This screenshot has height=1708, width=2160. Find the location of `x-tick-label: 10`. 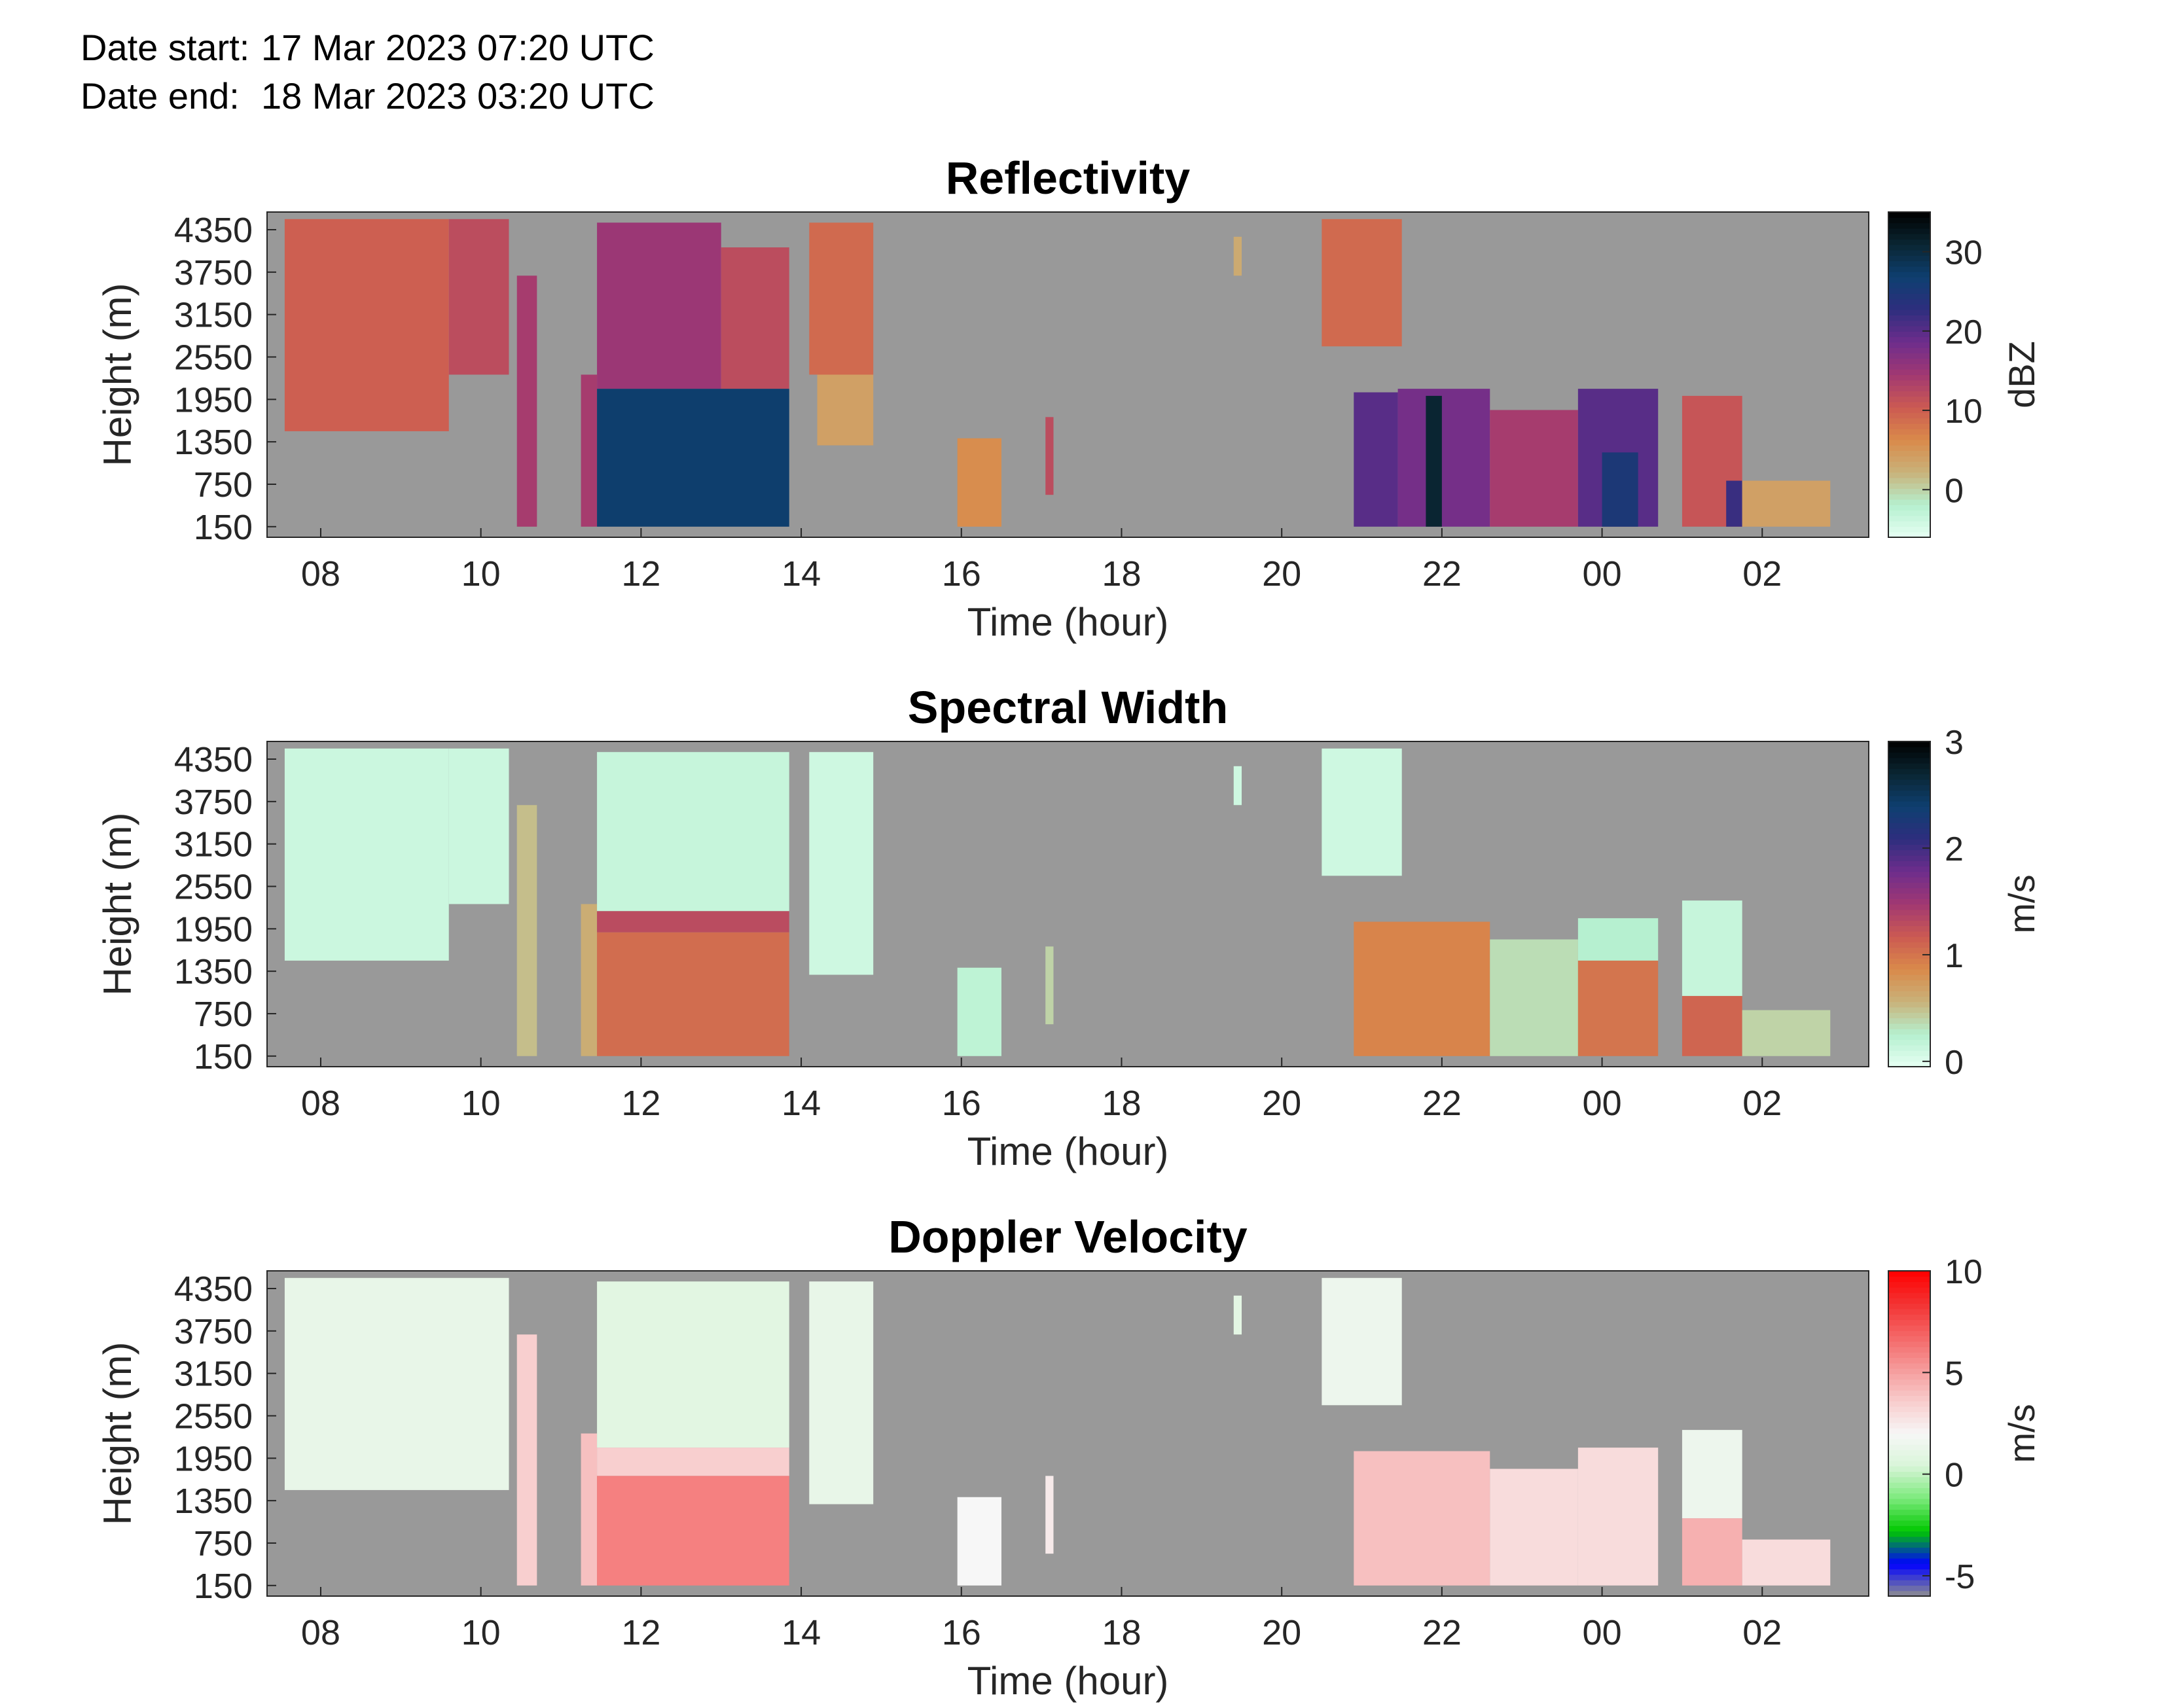

x-tick-label: 10 is located at coordinates (481, 1103).